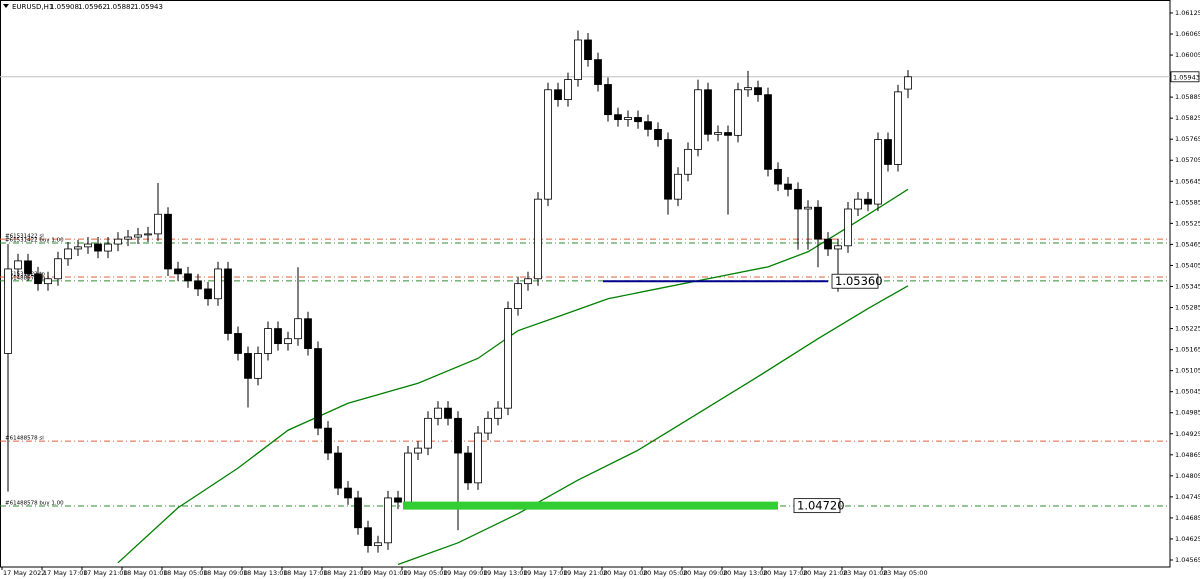 This screenshot has height=579, width=1200. What do you see at coordinates (1187, 223) in the screenshot?
I see `y-tick-label: 1.05525` at bounding box center [1187, 223].